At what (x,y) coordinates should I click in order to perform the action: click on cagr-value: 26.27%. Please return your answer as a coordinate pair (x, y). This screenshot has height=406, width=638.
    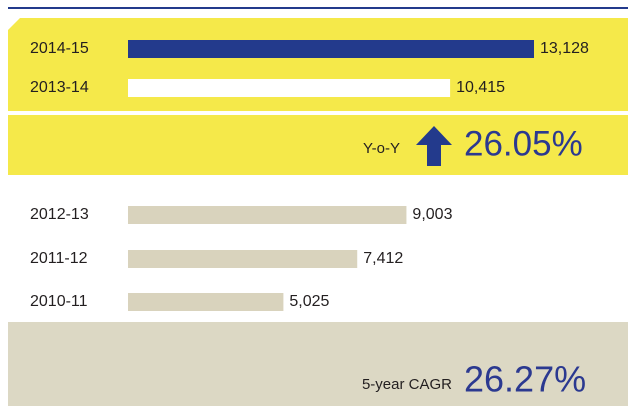
    Looking at the image, I should click on (525, 379).